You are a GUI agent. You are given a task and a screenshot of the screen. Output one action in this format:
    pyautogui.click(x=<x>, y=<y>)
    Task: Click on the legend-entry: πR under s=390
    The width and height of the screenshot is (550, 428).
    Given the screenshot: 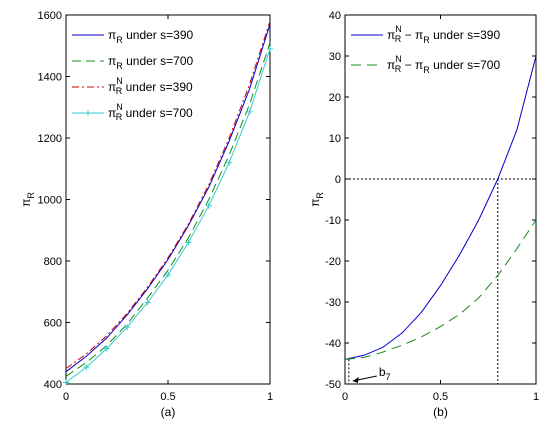 What is the action you would take?
    pyautogui.click(x=150, y=36)
    